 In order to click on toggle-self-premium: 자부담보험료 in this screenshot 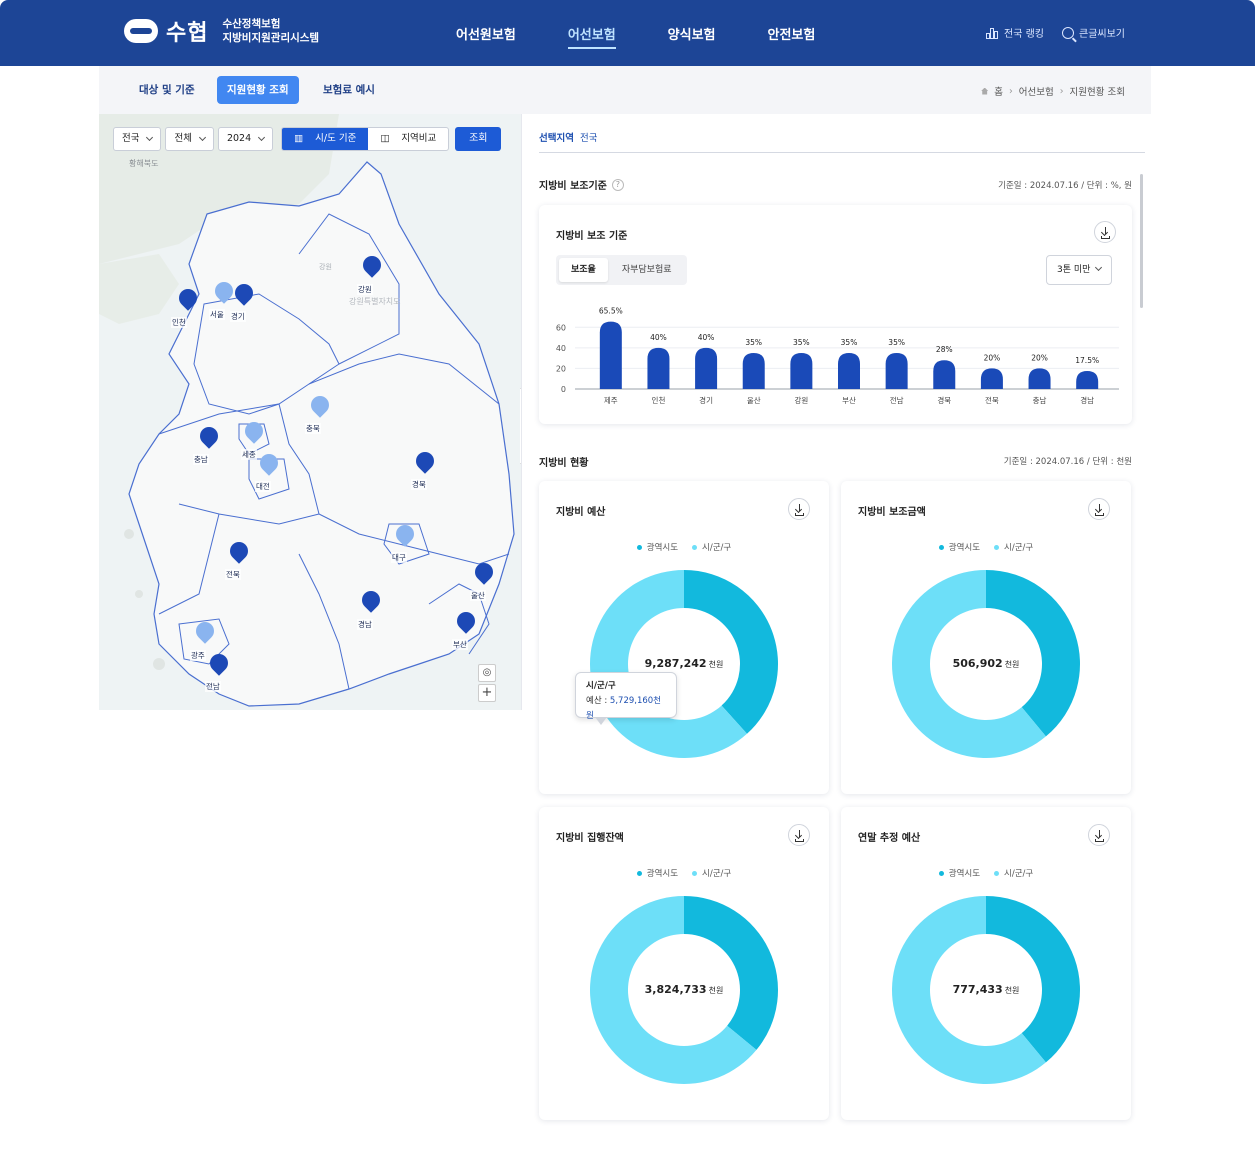, I will do `click(646, 270)`.